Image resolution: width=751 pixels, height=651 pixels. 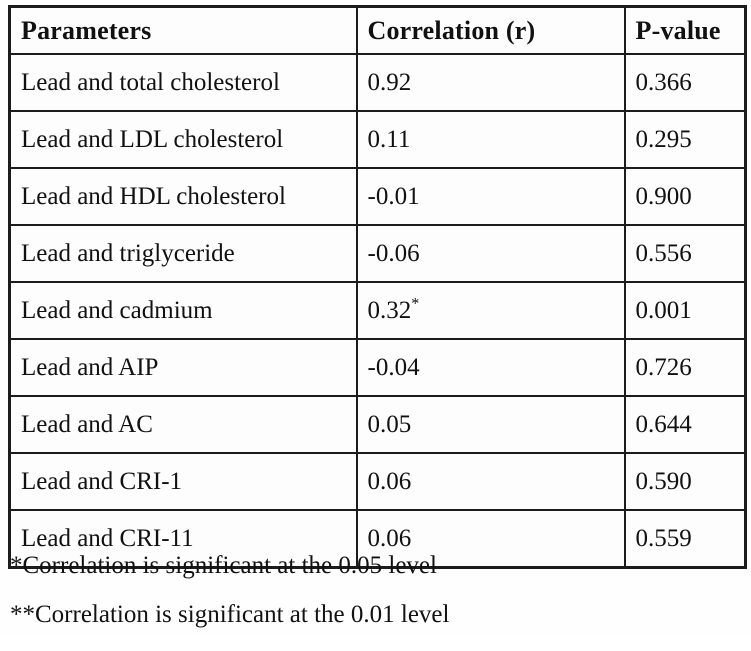 I want to click on header-parameters: Parameters, so click(x=183, y=30).